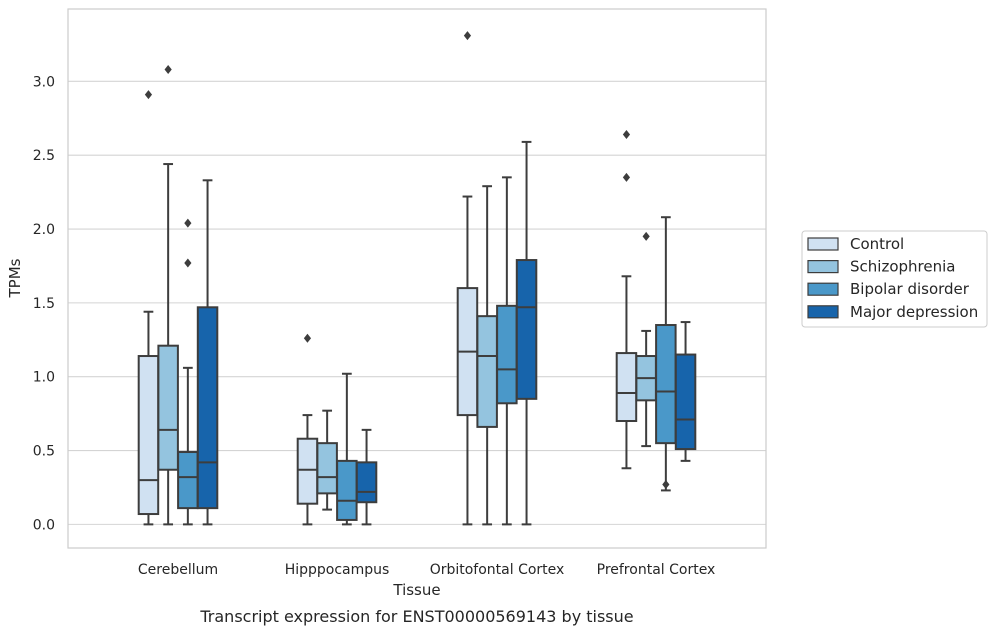 Image resolution: width=997 pixels, height=634 pixels. What do you see at coordinates (15, 278) in the screenshot?
I see `y-axis-label: TPMs` at bounding box center [15, 278].